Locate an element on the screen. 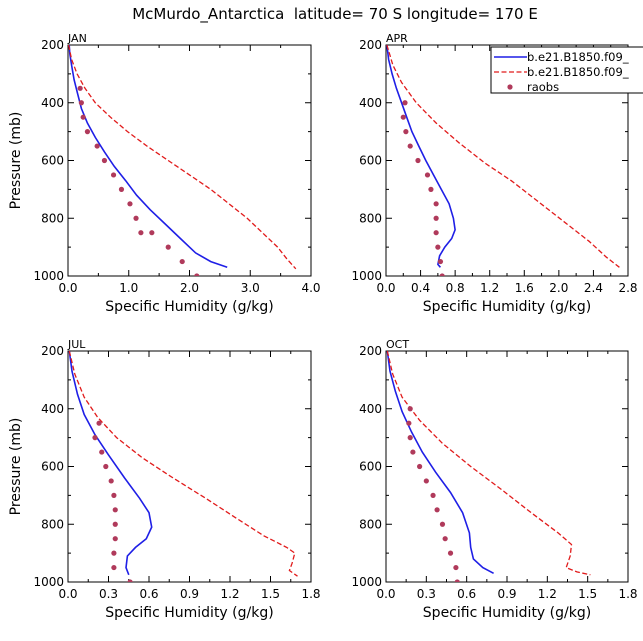  panel-label: APR is located at coordinates (397, 38).